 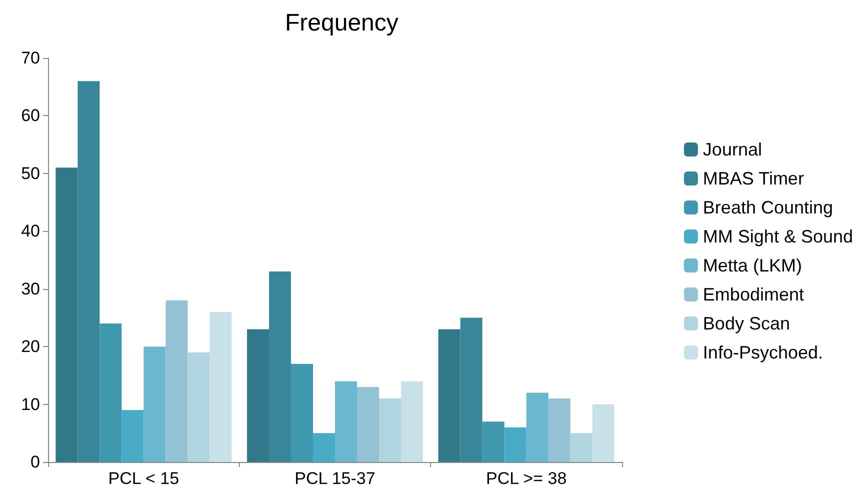 What do you see at coordinates (341, 23) in the screenshot?
I see `chart-title: Frequency` at bounding box center [341, 23].